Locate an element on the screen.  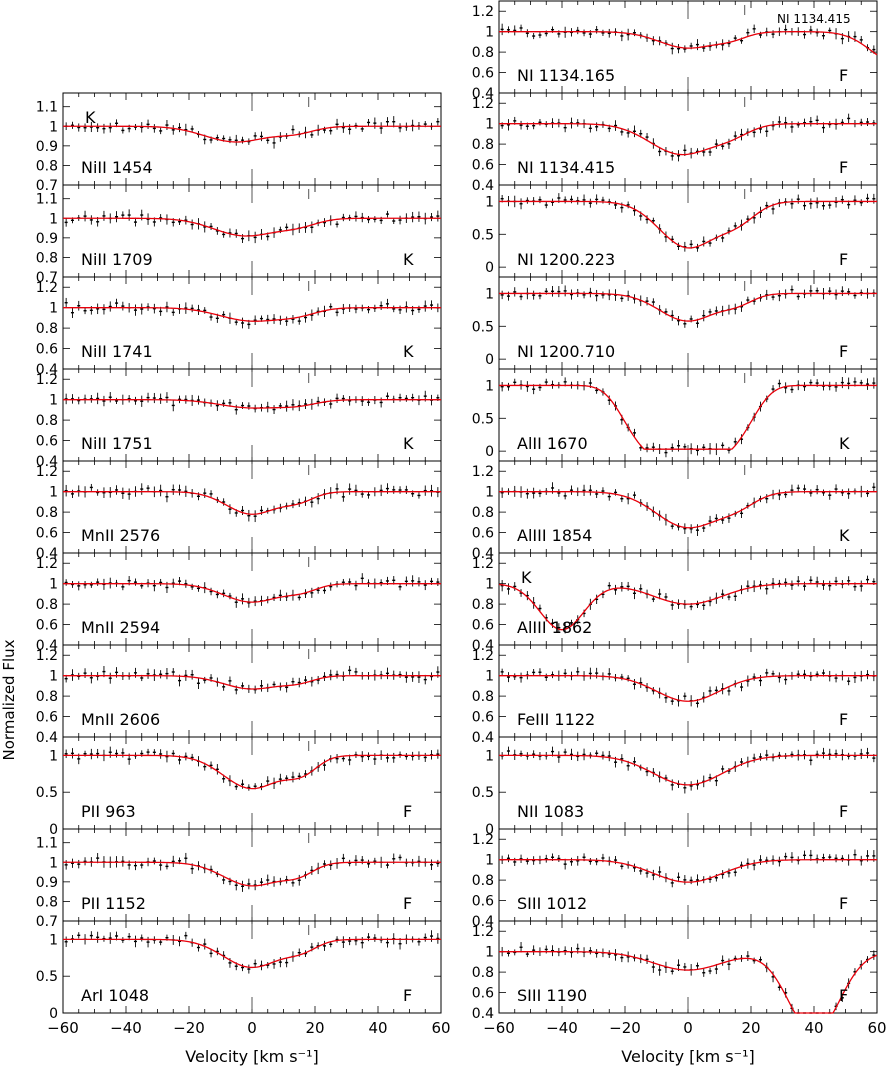
ion-label: ArI 1048 is located at coordinates (115, 995).